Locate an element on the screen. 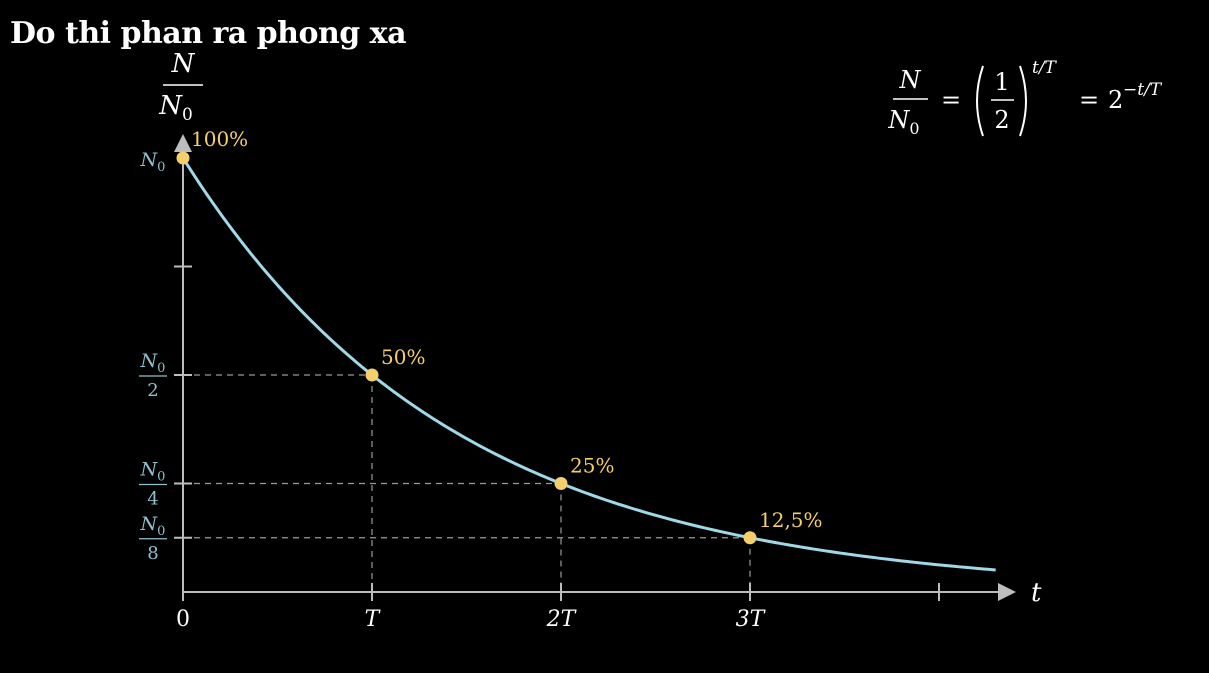  data-point-label: 100% is located at coordinates (219, 139).